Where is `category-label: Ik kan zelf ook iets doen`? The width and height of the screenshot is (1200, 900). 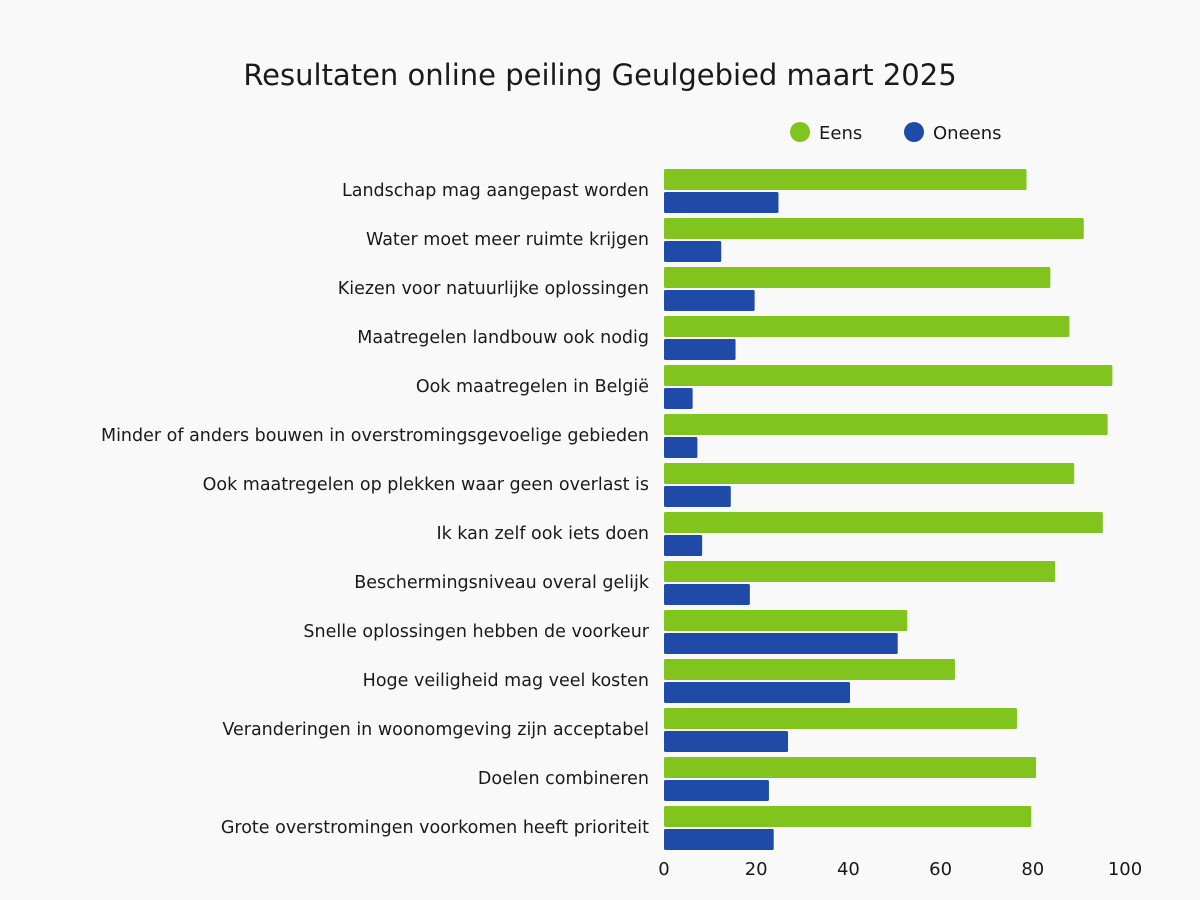 category-label: Ik kan zelf ook iets doen is located at coordinates (542, 534).